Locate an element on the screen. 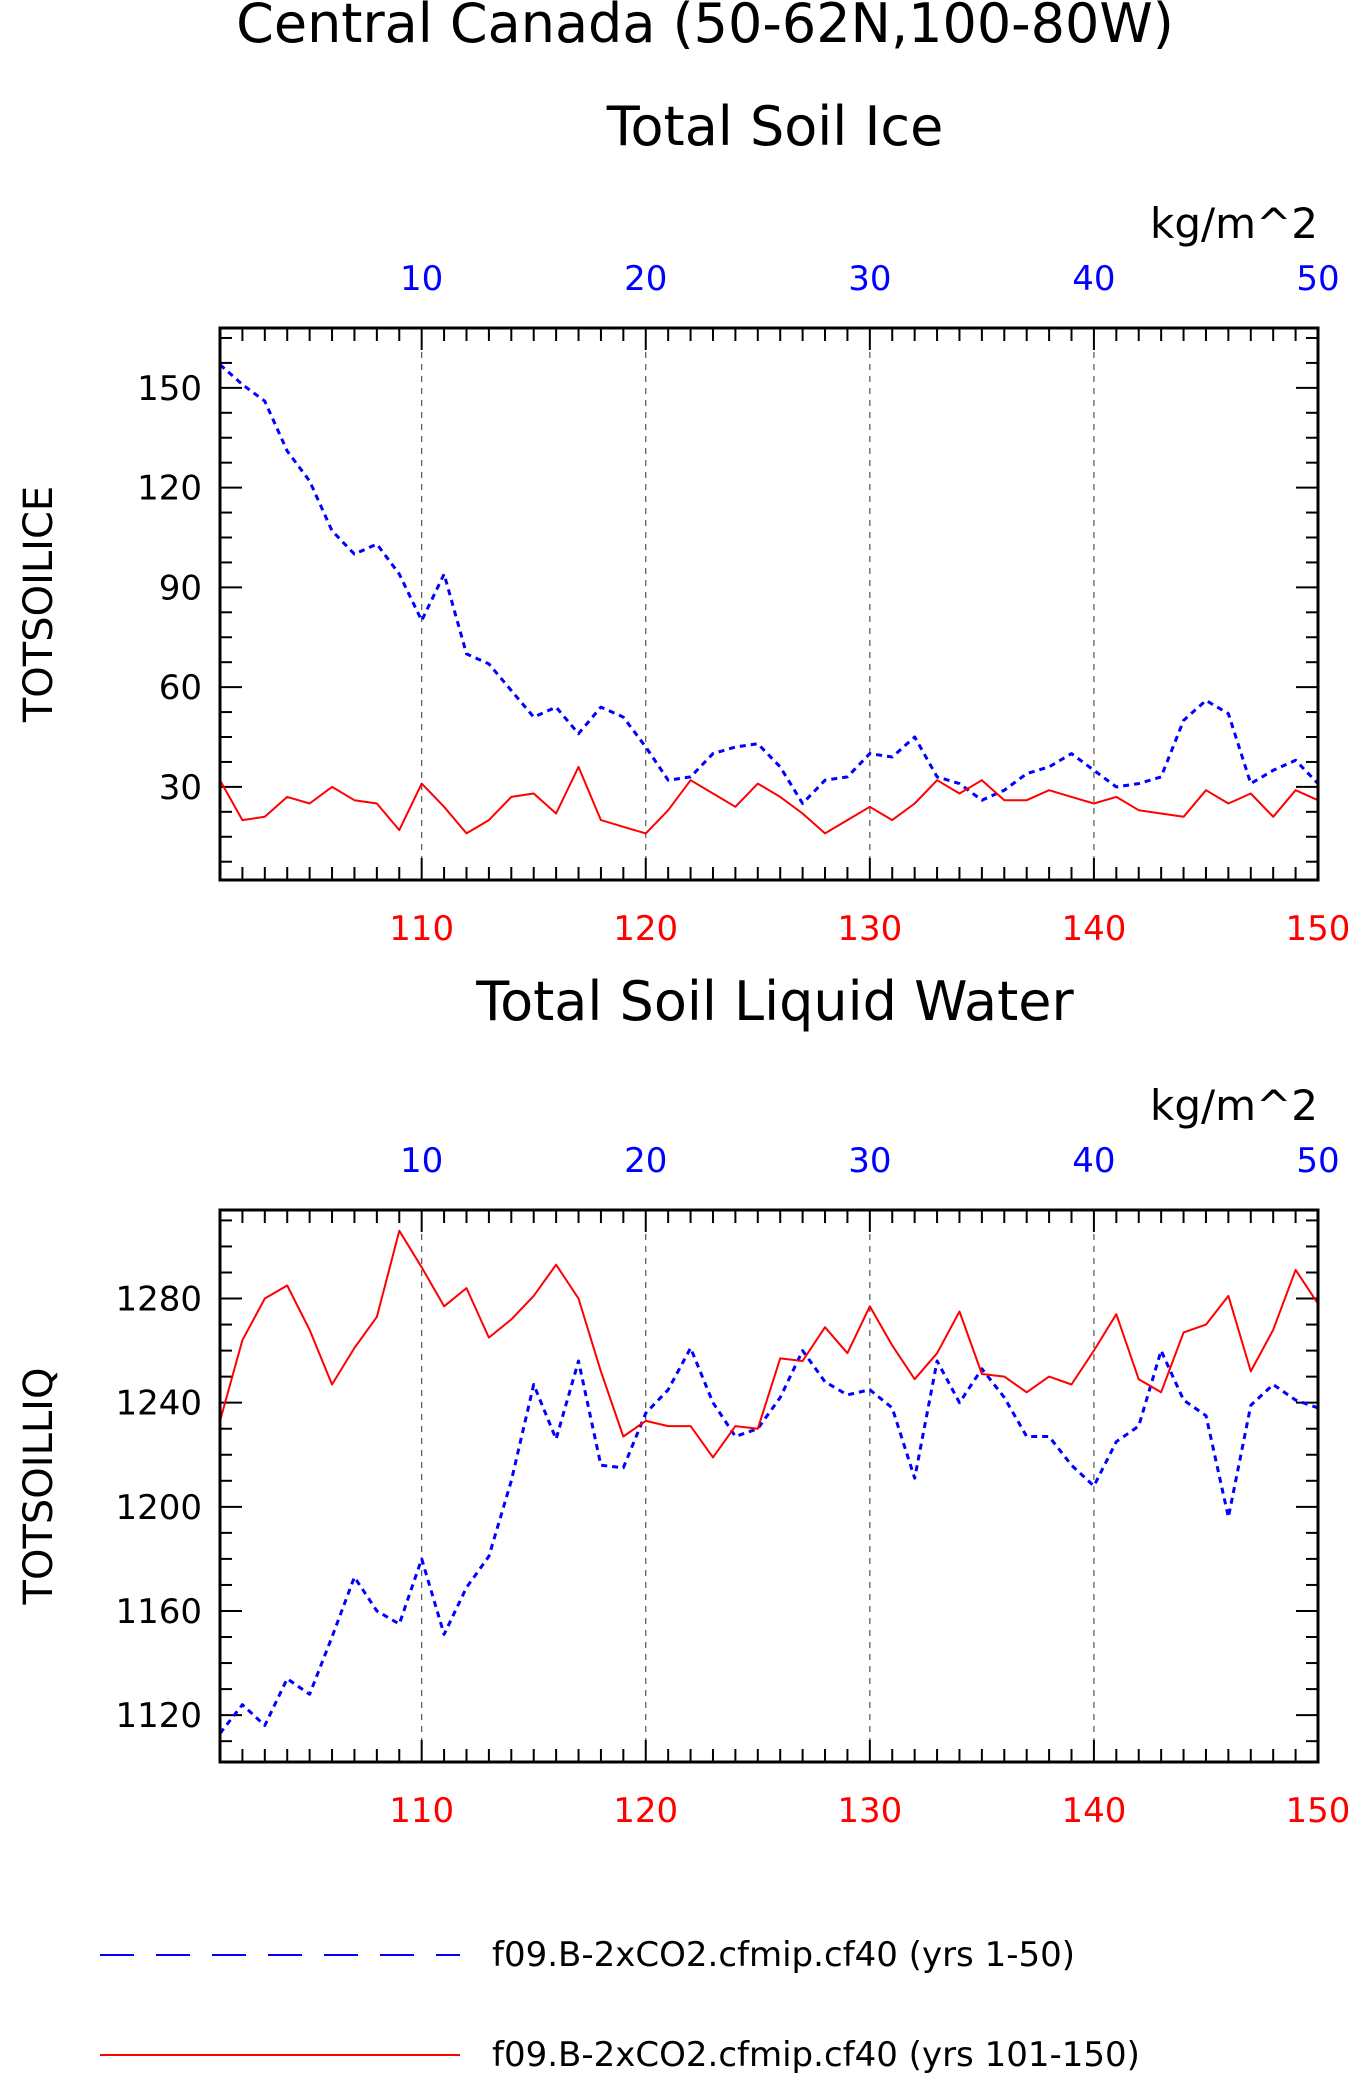 The height and width of the screenshot is (2075, 1355). y-tick-label: 30 is located at coordinates (180, 788).